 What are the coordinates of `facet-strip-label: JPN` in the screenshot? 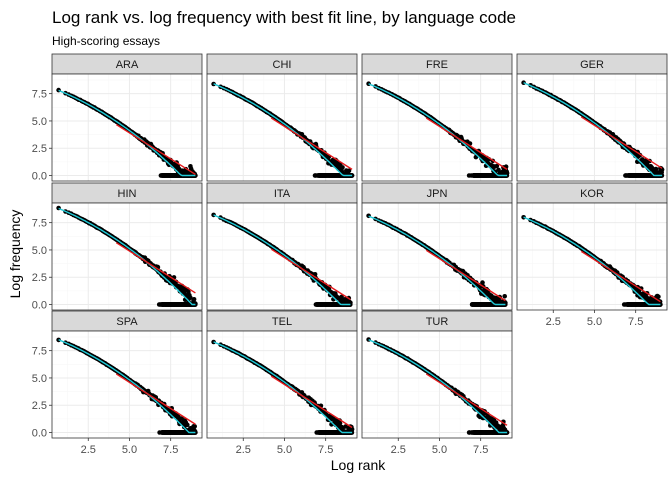 It's located at (437, 194).